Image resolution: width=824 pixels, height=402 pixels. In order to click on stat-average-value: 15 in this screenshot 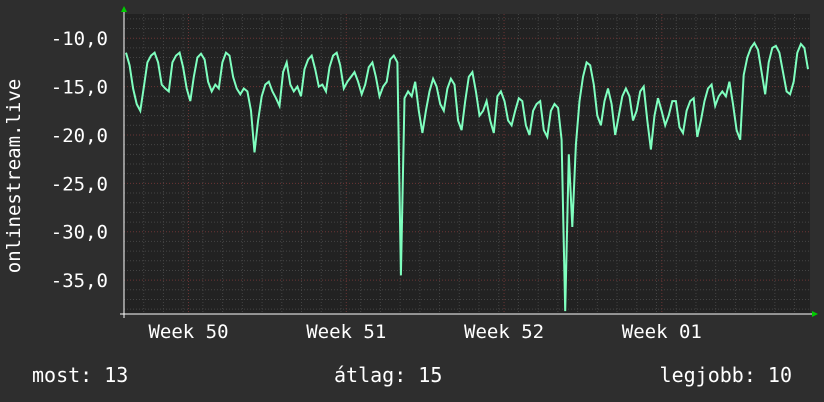, I will do `click(430, 375)`.